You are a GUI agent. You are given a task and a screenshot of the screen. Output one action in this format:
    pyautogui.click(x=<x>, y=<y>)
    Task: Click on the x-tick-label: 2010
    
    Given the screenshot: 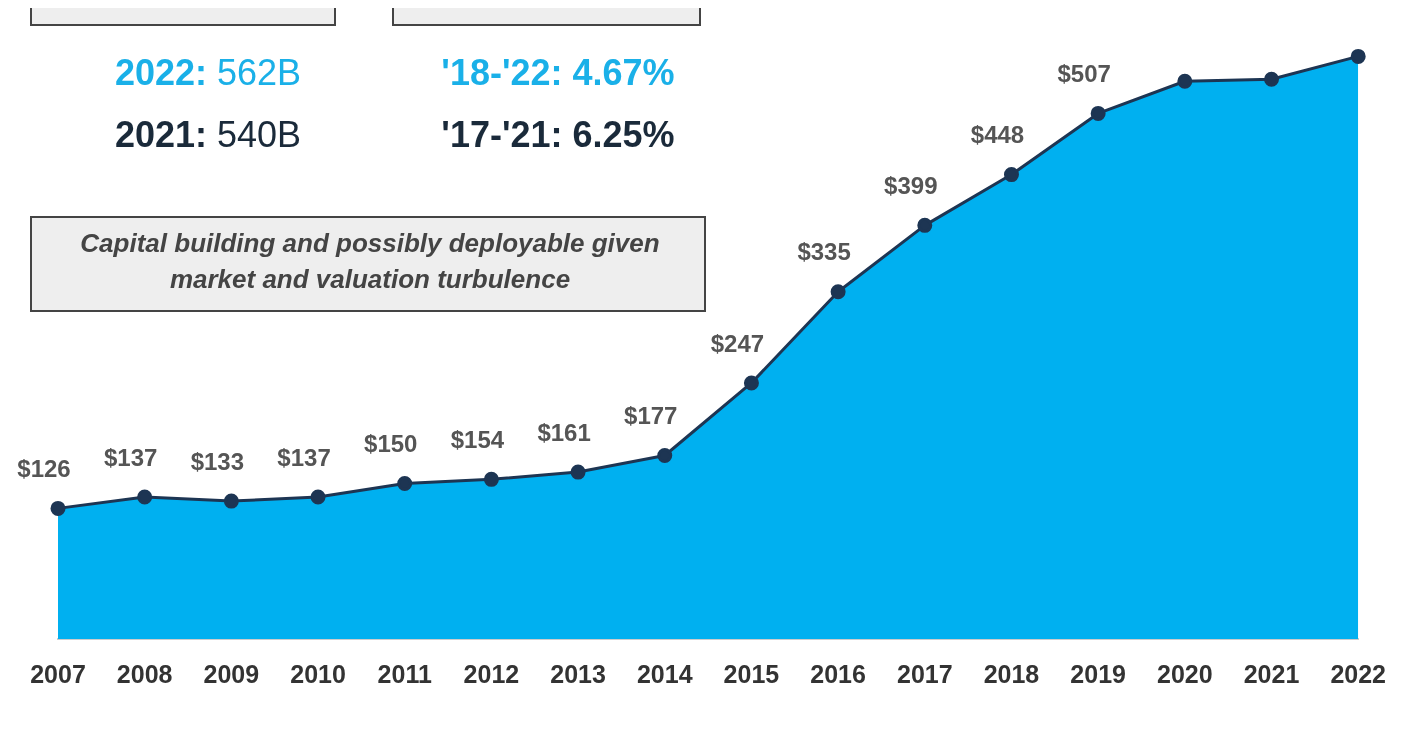 What is the action you would take?
    pyautogui.click(x=318, y=673)
    